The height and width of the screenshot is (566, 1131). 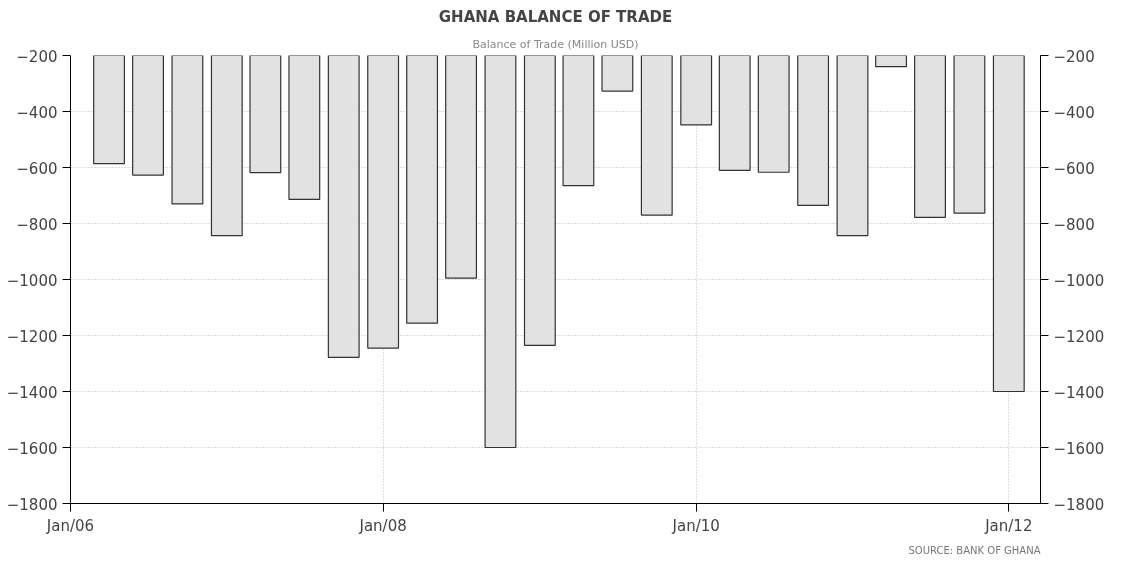 I want to click on y-tick-label: −400, so click(x=37, y=112).